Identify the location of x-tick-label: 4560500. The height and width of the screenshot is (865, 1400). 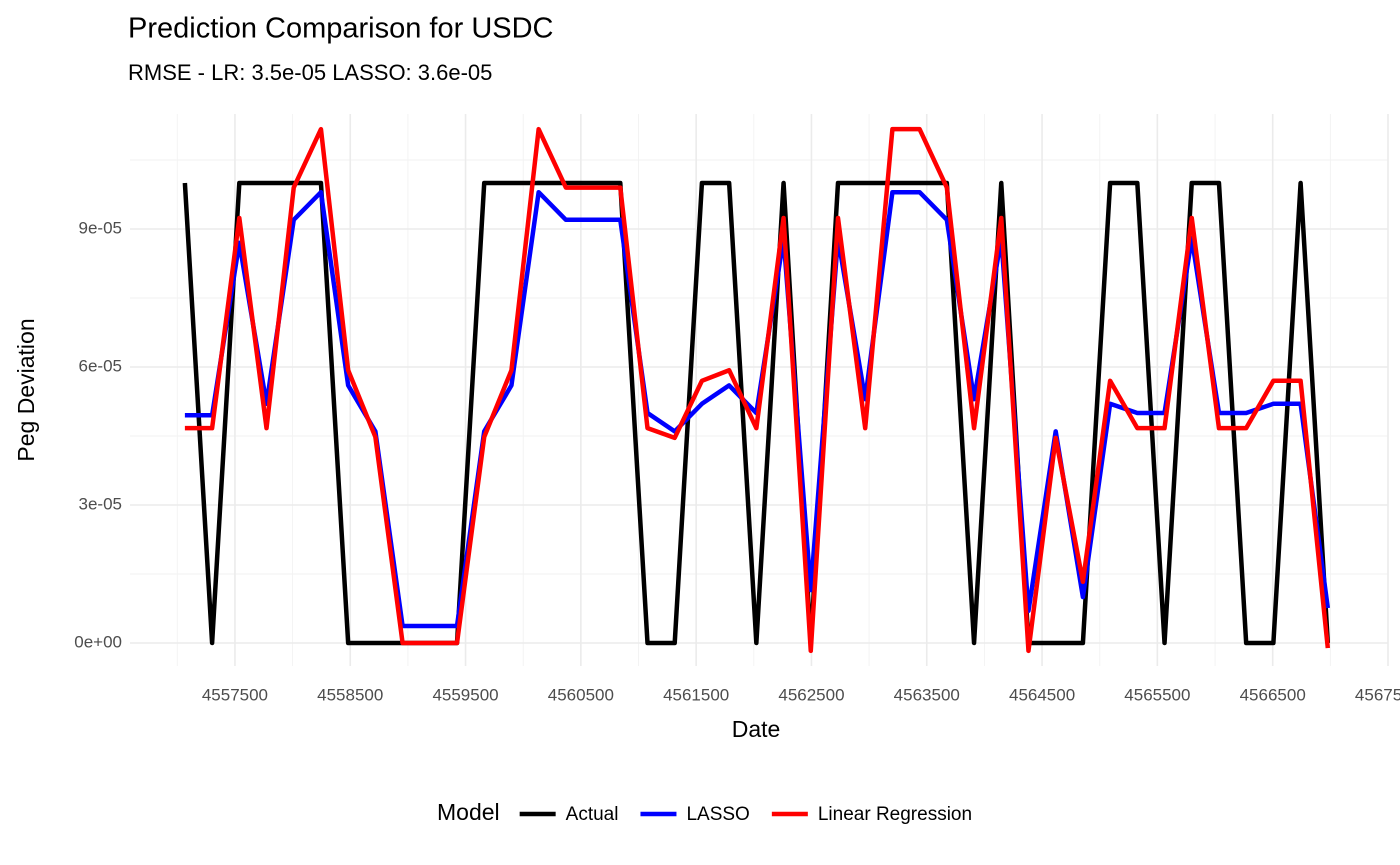
(581, 694).